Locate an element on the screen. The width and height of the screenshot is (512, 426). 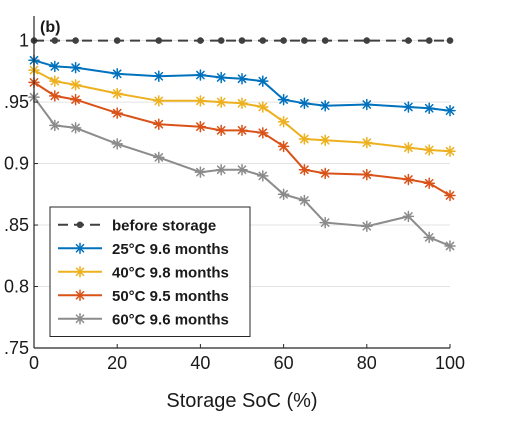
legend-entry: 50°C 9.5 months is located at coordinates (143, 296).